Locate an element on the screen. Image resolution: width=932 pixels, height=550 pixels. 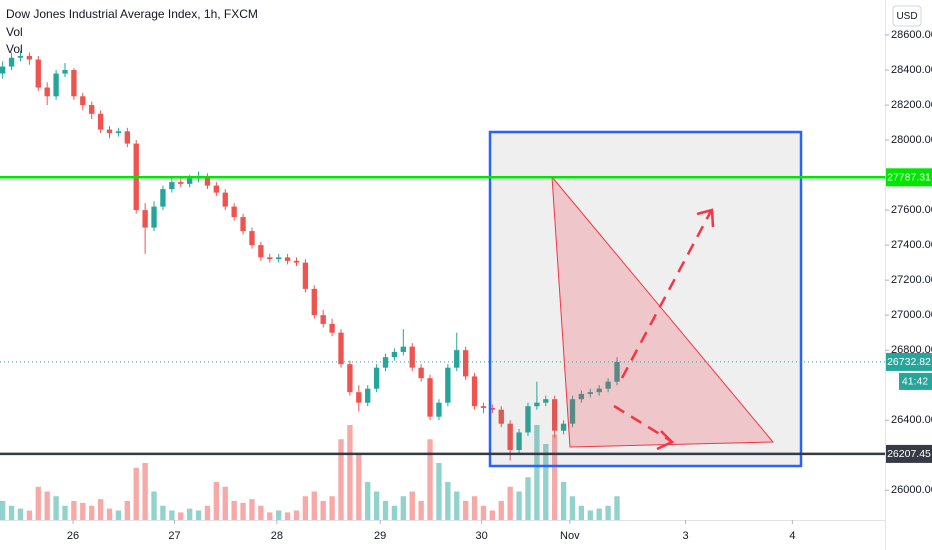
x-tick-label: 4 is located at coordinates (792, 536).